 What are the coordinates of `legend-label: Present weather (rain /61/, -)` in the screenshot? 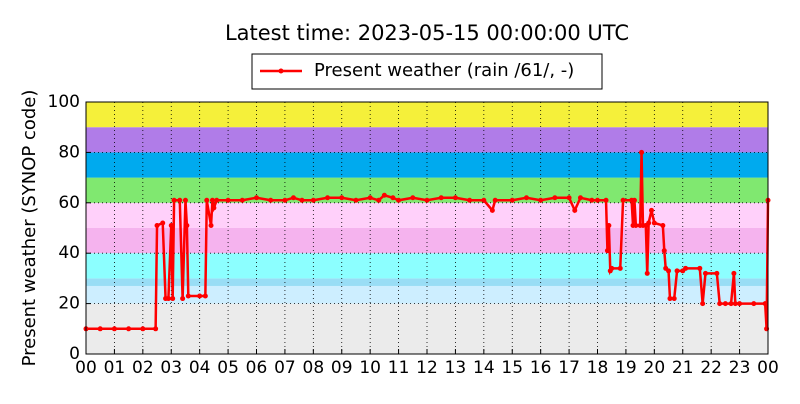 It's located at (444, 70).